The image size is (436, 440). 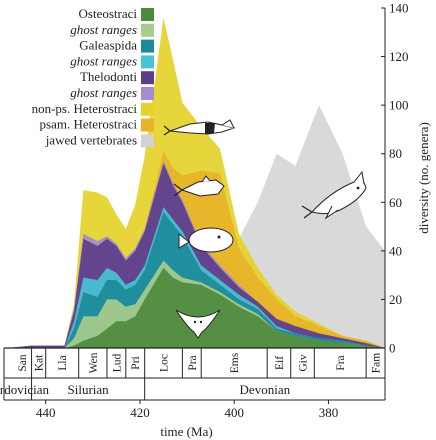 I want to click on stage-label: Loc, so click(x=165, y=363).